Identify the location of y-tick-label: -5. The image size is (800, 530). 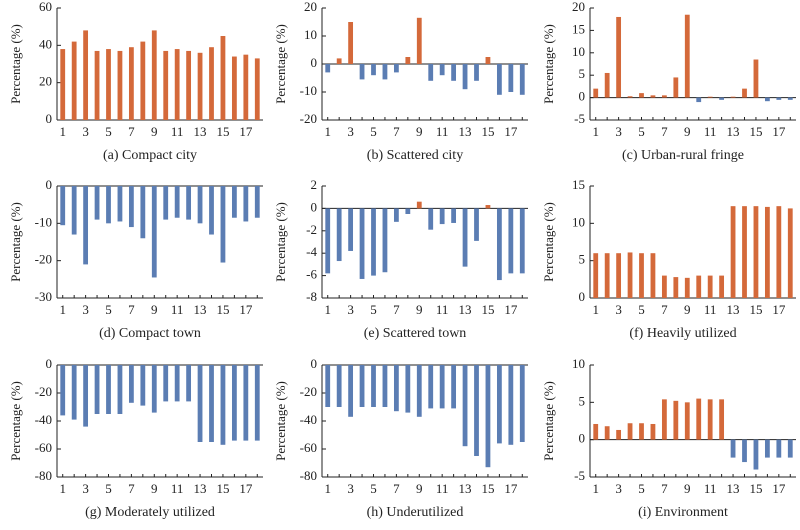
(579, 118).